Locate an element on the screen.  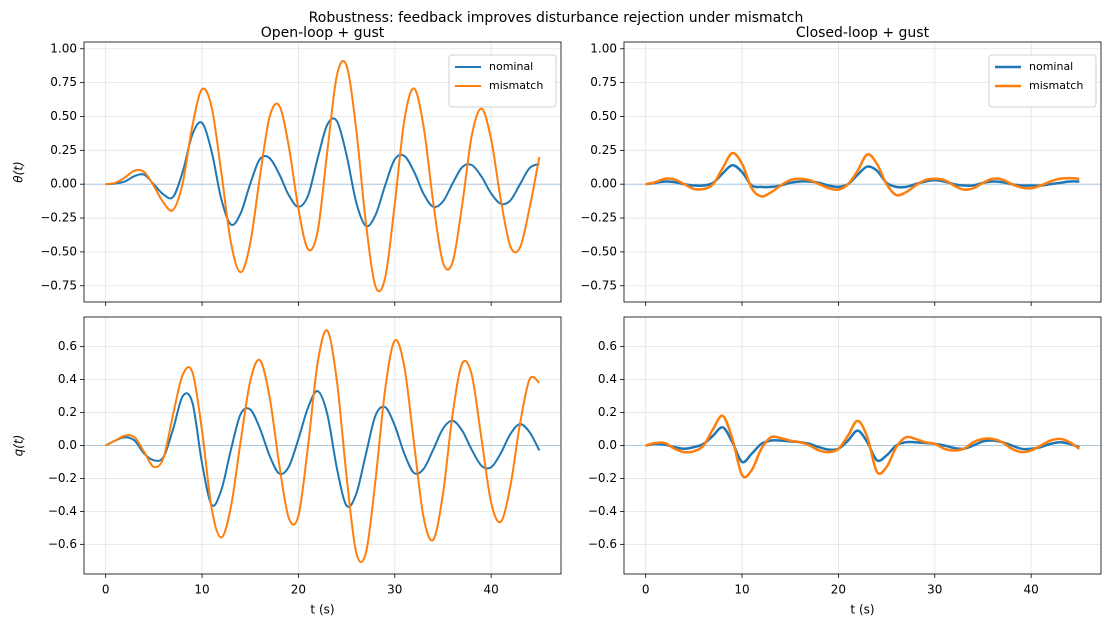
y-axis-label: q(t) is located at coordinates (19, 446).